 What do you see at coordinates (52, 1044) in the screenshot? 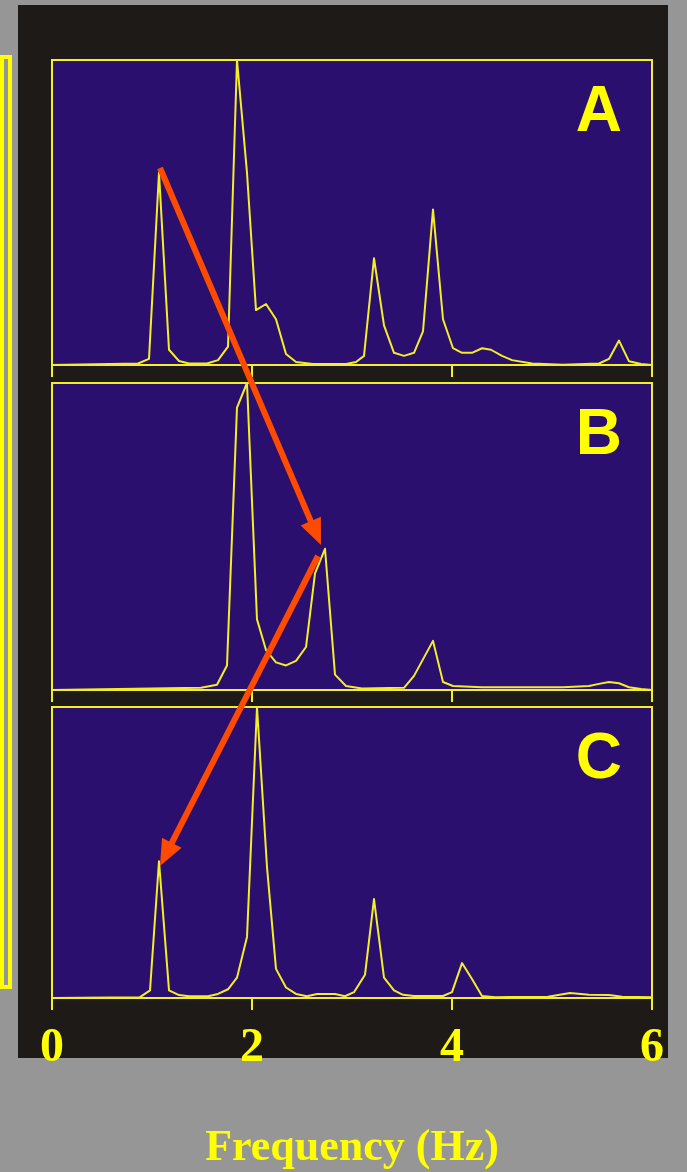
I see `x-tick-label: 0` at bounding box center [52, 1044].